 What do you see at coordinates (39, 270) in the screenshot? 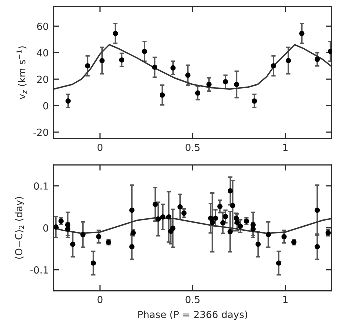
I see `y-tick-label: -0.1` at bounding box center [39, 270].